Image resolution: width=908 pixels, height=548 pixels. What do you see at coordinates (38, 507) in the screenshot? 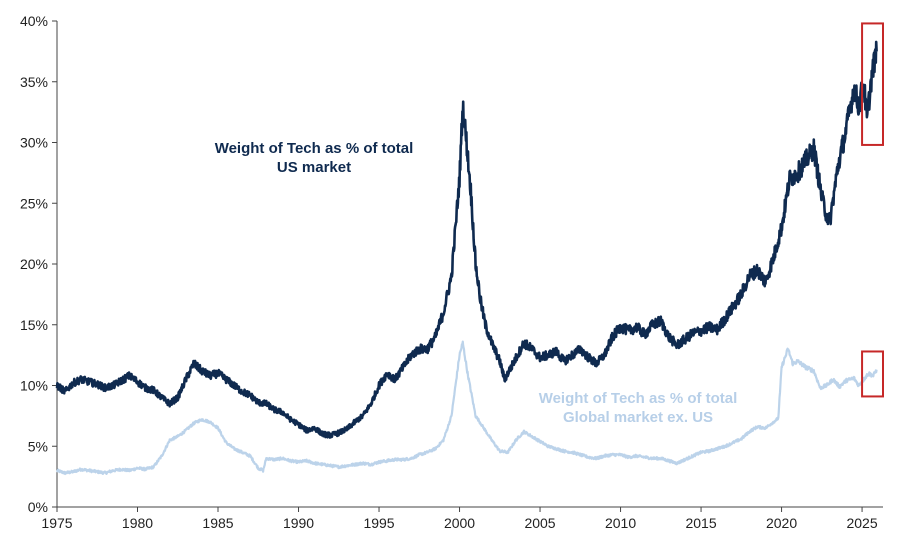
I see `y-tick-label: 0%` at bounding box center [38, 507].